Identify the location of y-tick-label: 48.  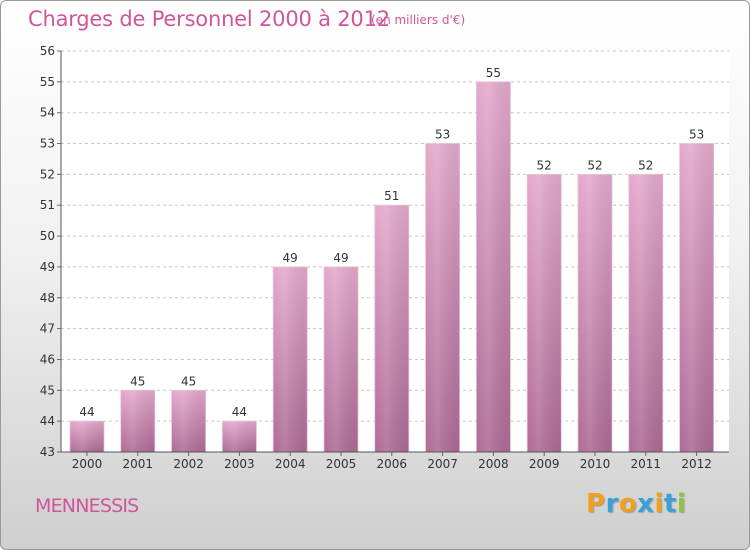
(47, 298).